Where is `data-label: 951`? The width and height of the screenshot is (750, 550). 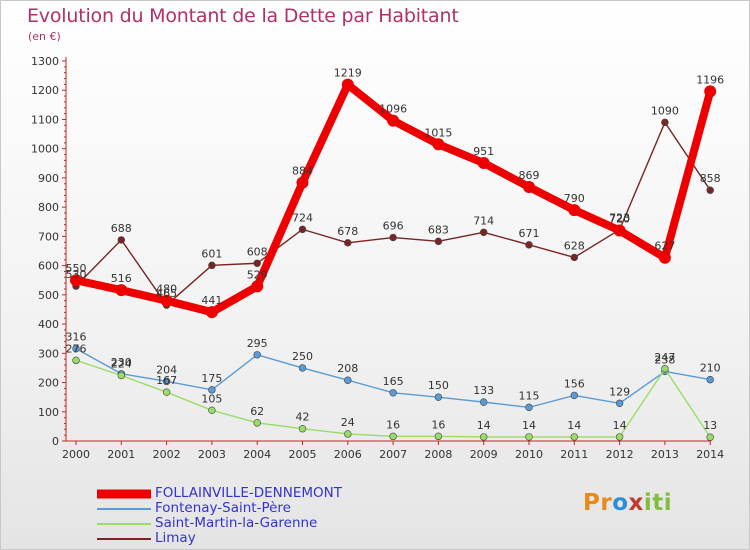 data-label: 951 is located at coordinates (483, 151).